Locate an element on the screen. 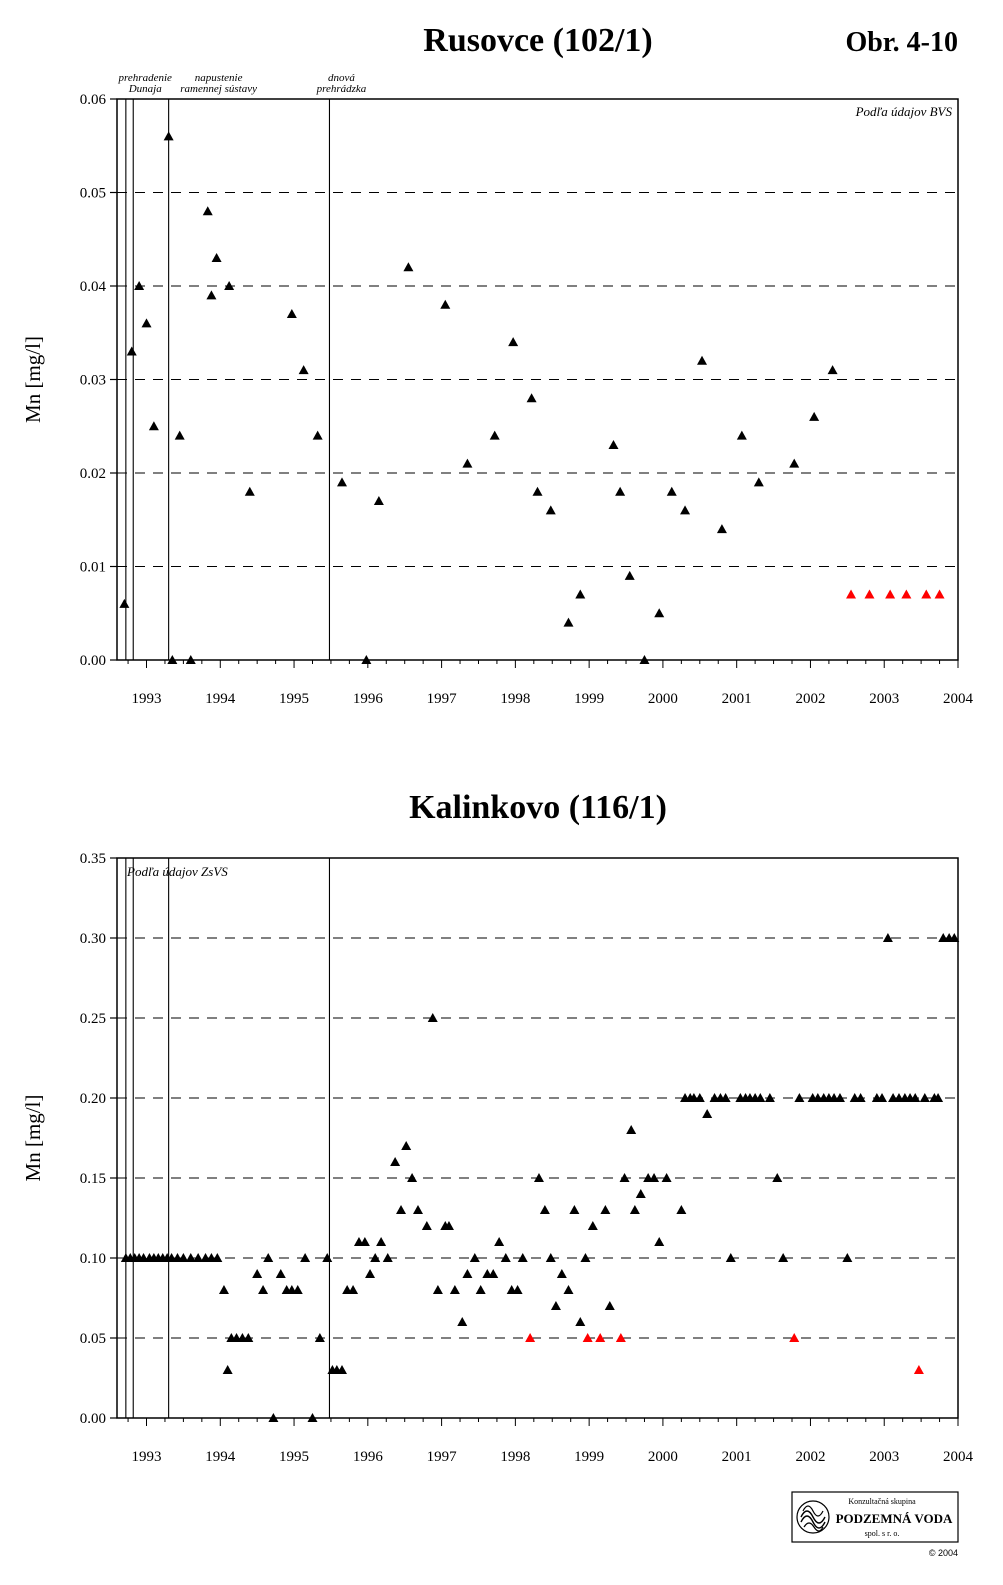 Image resolution: width=1003 pixels, height=1585 pixels. logo-emblem-icon is located at coordinates (813, 1517).